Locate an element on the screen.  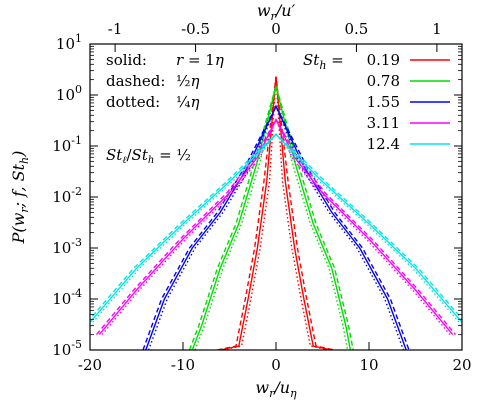
y-tick-label: 10¹ is located at coordinates (69, 42).